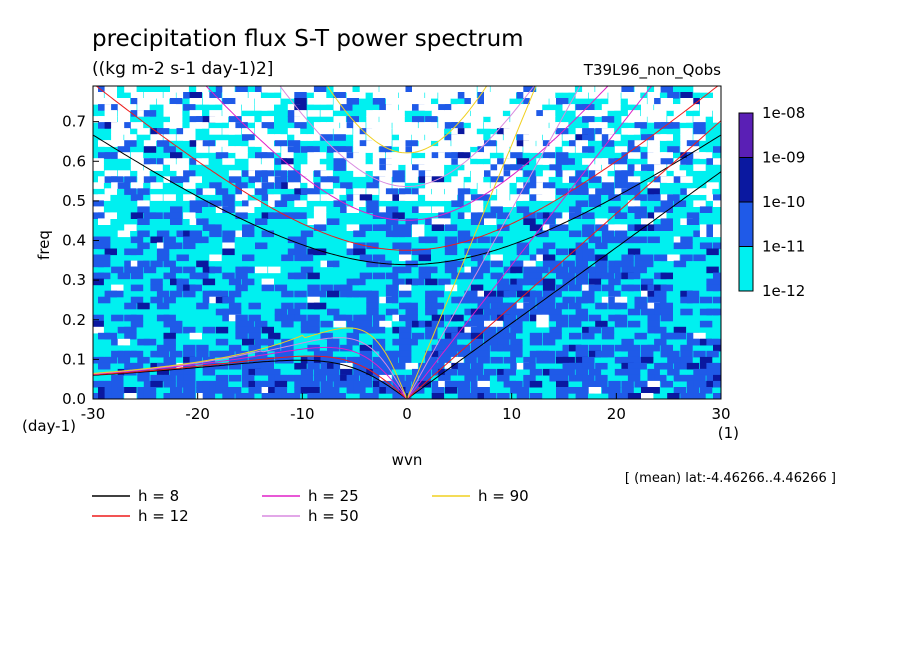 The width and height of the screenshot is (904, 654). What do you see at coordinates (746, 180) in the screenshot?
I see `colorbar-swatch` at bounding box center [746, 180].